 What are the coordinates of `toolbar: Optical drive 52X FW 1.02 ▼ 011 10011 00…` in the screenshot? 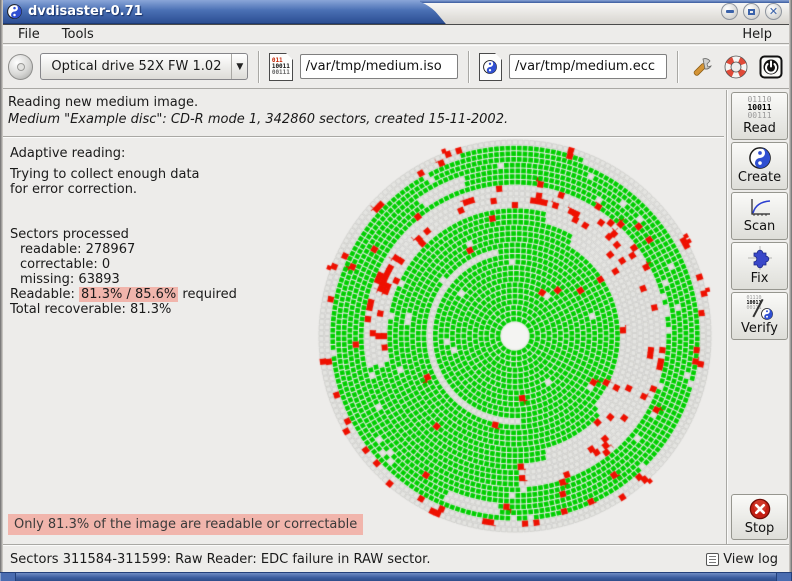 It's located at (396, 67).